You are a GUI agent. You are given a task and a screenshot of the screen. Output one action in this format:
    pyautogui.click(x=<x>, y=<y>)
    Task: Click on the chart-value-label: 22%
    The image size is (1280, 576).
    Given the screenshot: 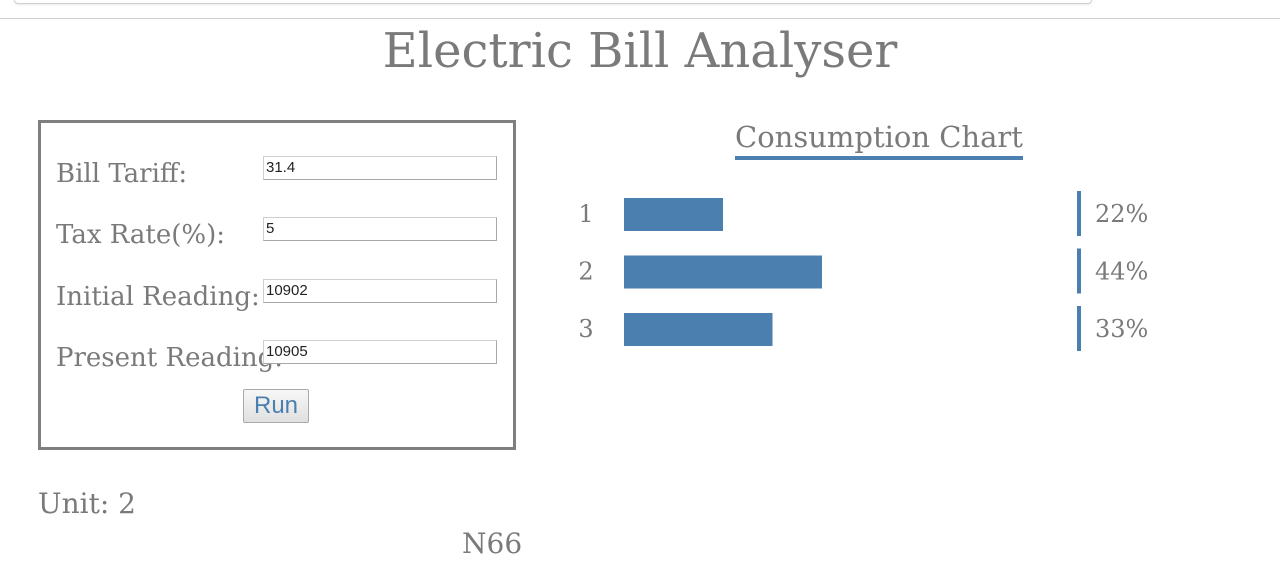 What is the action you would take?
    pyautogui.click(x=1121, y=214)
    